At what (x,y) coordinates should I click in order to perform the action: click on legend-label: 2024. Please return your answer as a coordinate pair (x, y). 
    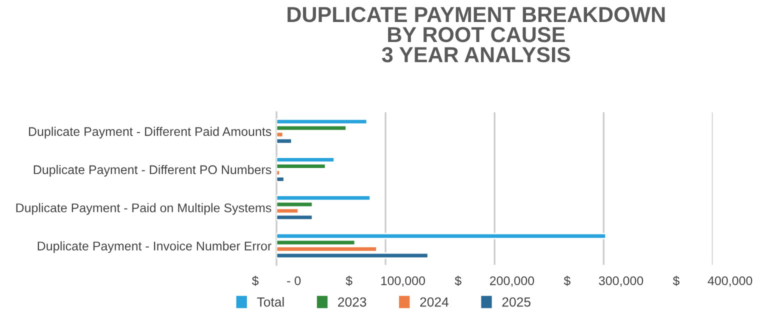
    Looking at the image, I should click on (434, 302).